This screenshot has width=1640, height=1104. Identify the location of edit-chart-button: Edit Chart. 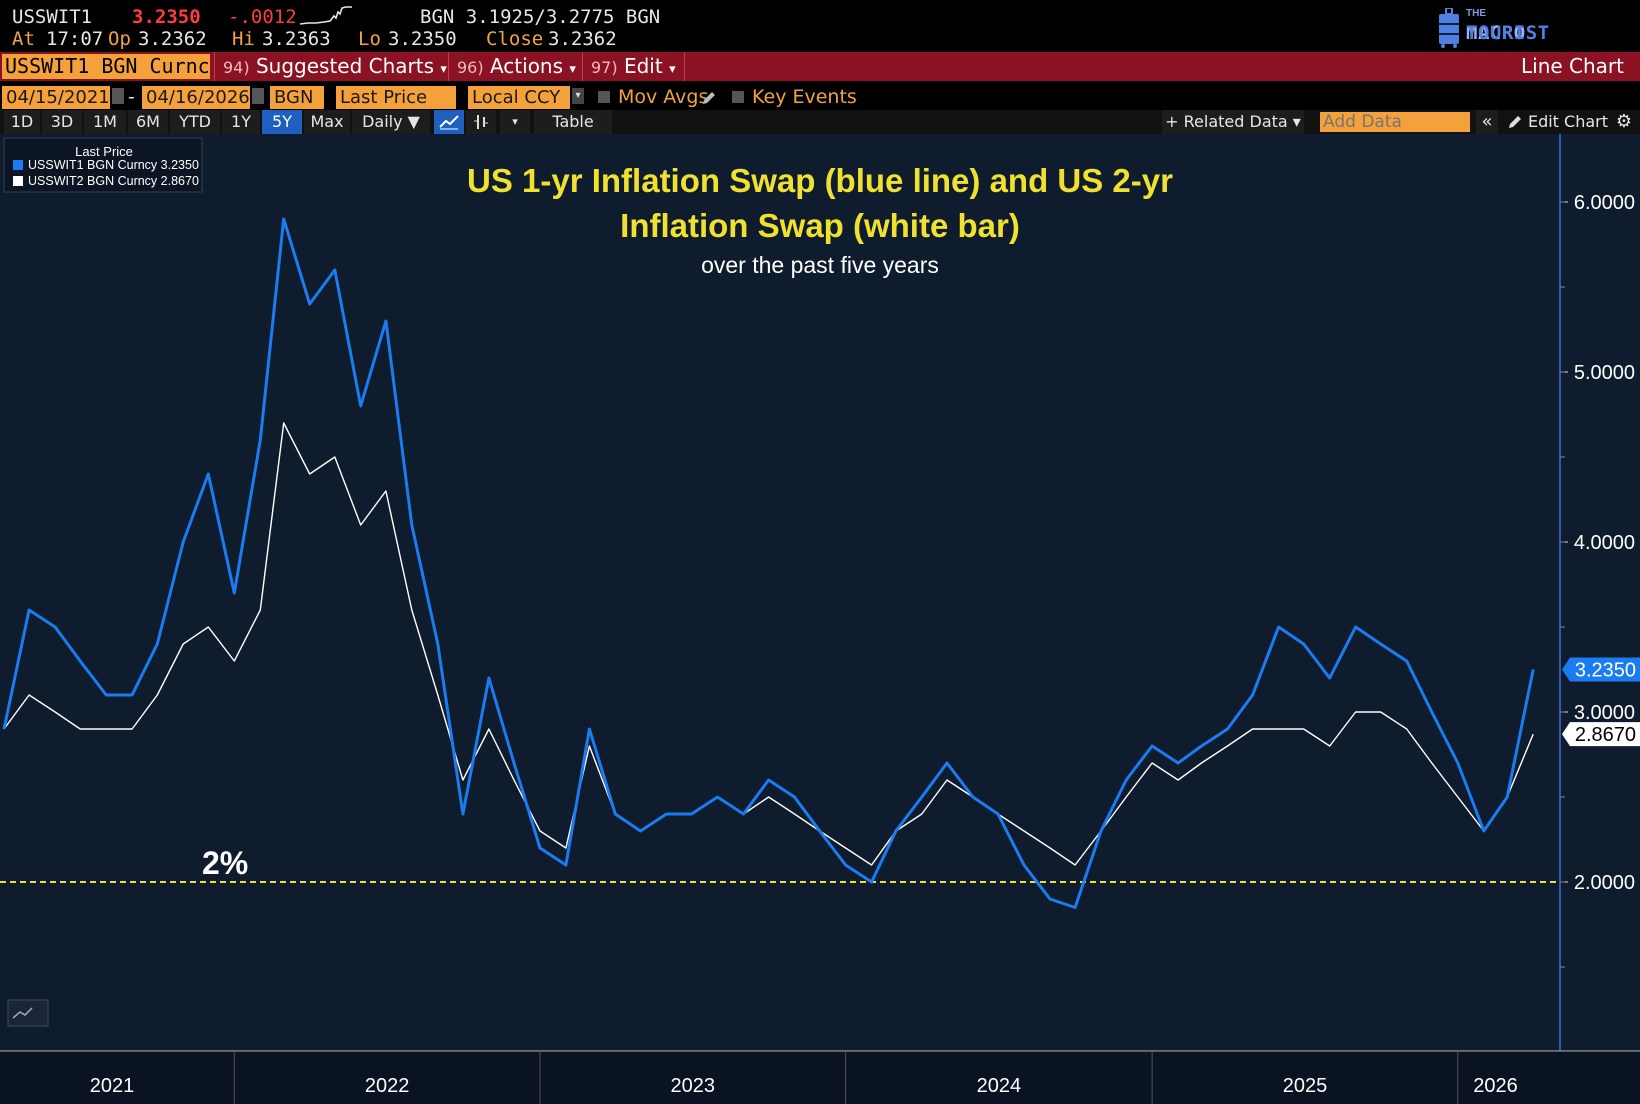
(1568, 122).